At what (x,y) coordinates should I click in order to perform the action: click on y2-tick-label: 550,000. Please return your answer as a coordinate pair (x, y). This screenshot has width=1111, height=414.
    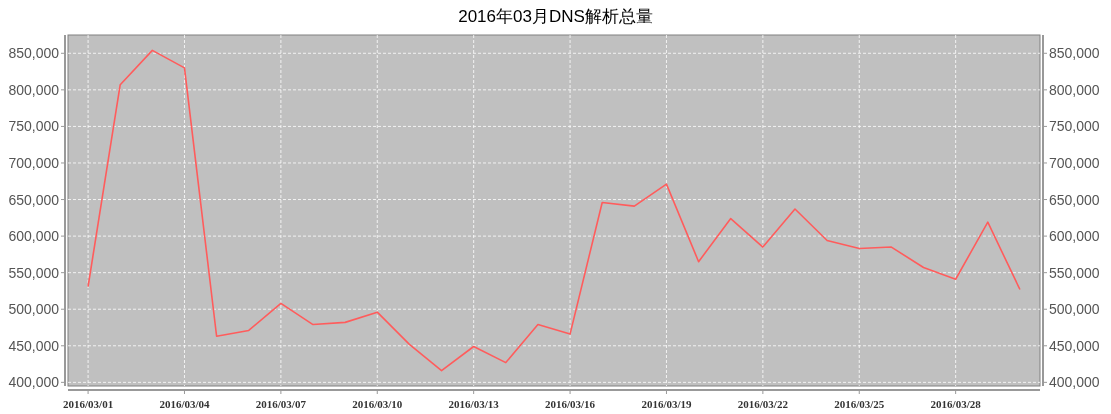
    Looking at the image, I should click on (1074, 272).